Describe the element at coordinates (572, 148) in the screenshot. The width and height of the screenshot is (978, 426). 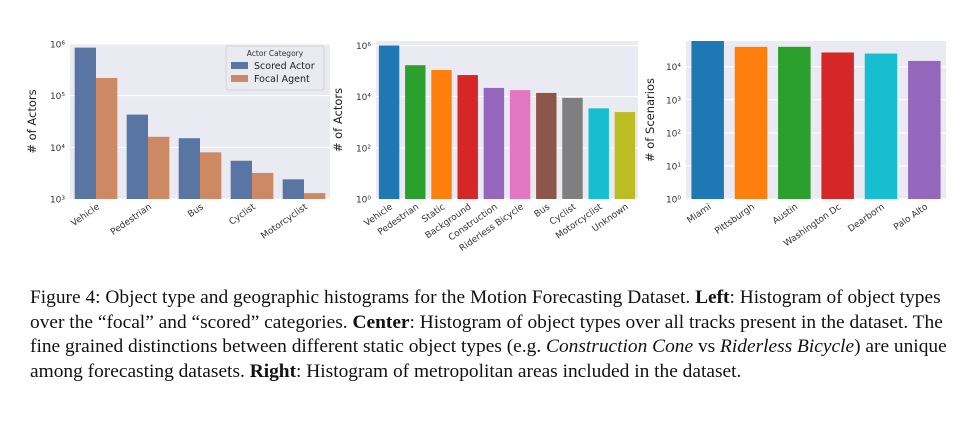
I see `bar-cyclist` at that location.